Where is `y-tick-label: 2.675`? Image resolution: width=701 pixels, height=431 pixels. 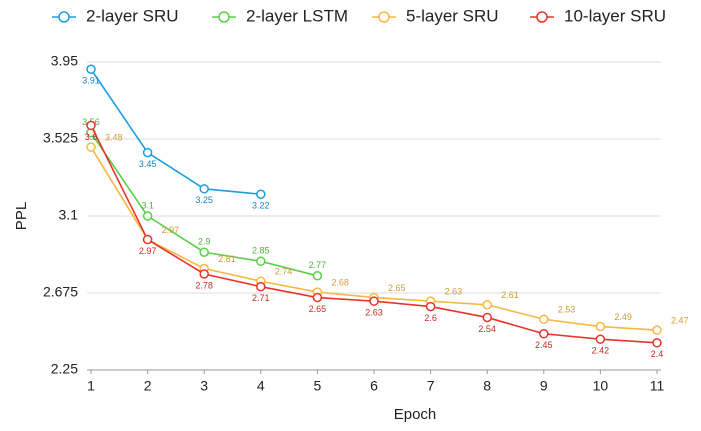
y-tick-label: 2.675 is located at coordinates (60, 292).